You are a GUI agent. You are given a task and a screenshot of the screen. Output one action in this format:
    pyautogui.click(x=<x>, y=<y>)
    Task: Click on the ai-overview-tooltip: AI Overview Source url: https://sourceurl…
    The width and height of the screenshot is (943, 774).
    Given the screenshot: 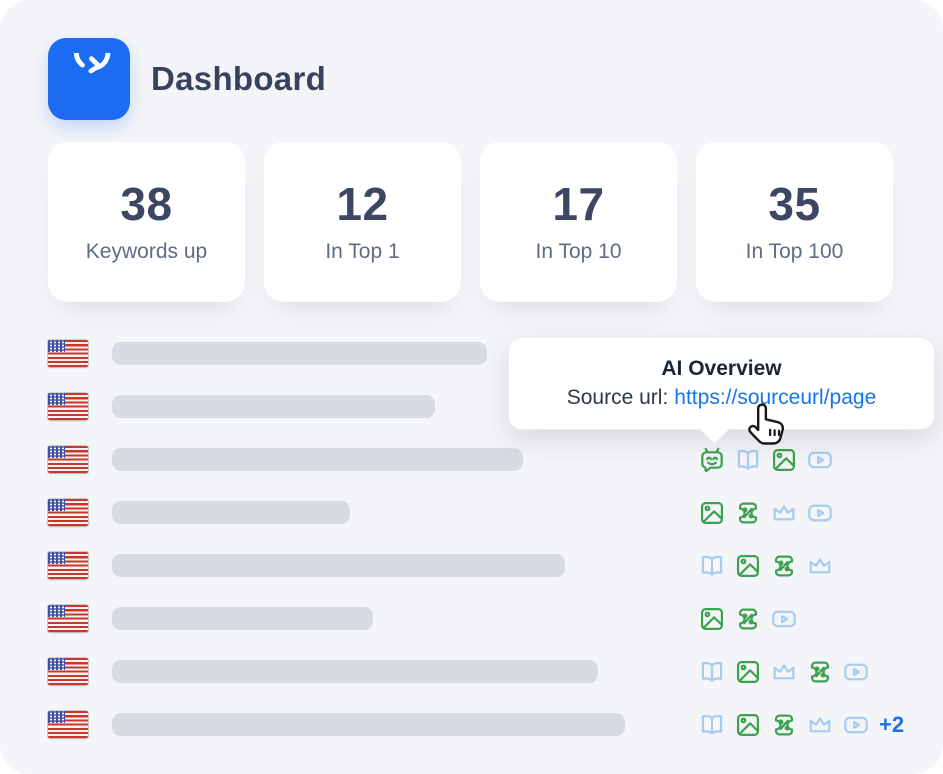 What is the action you would take?
    pyautogui.click(x=721, y=391)
    